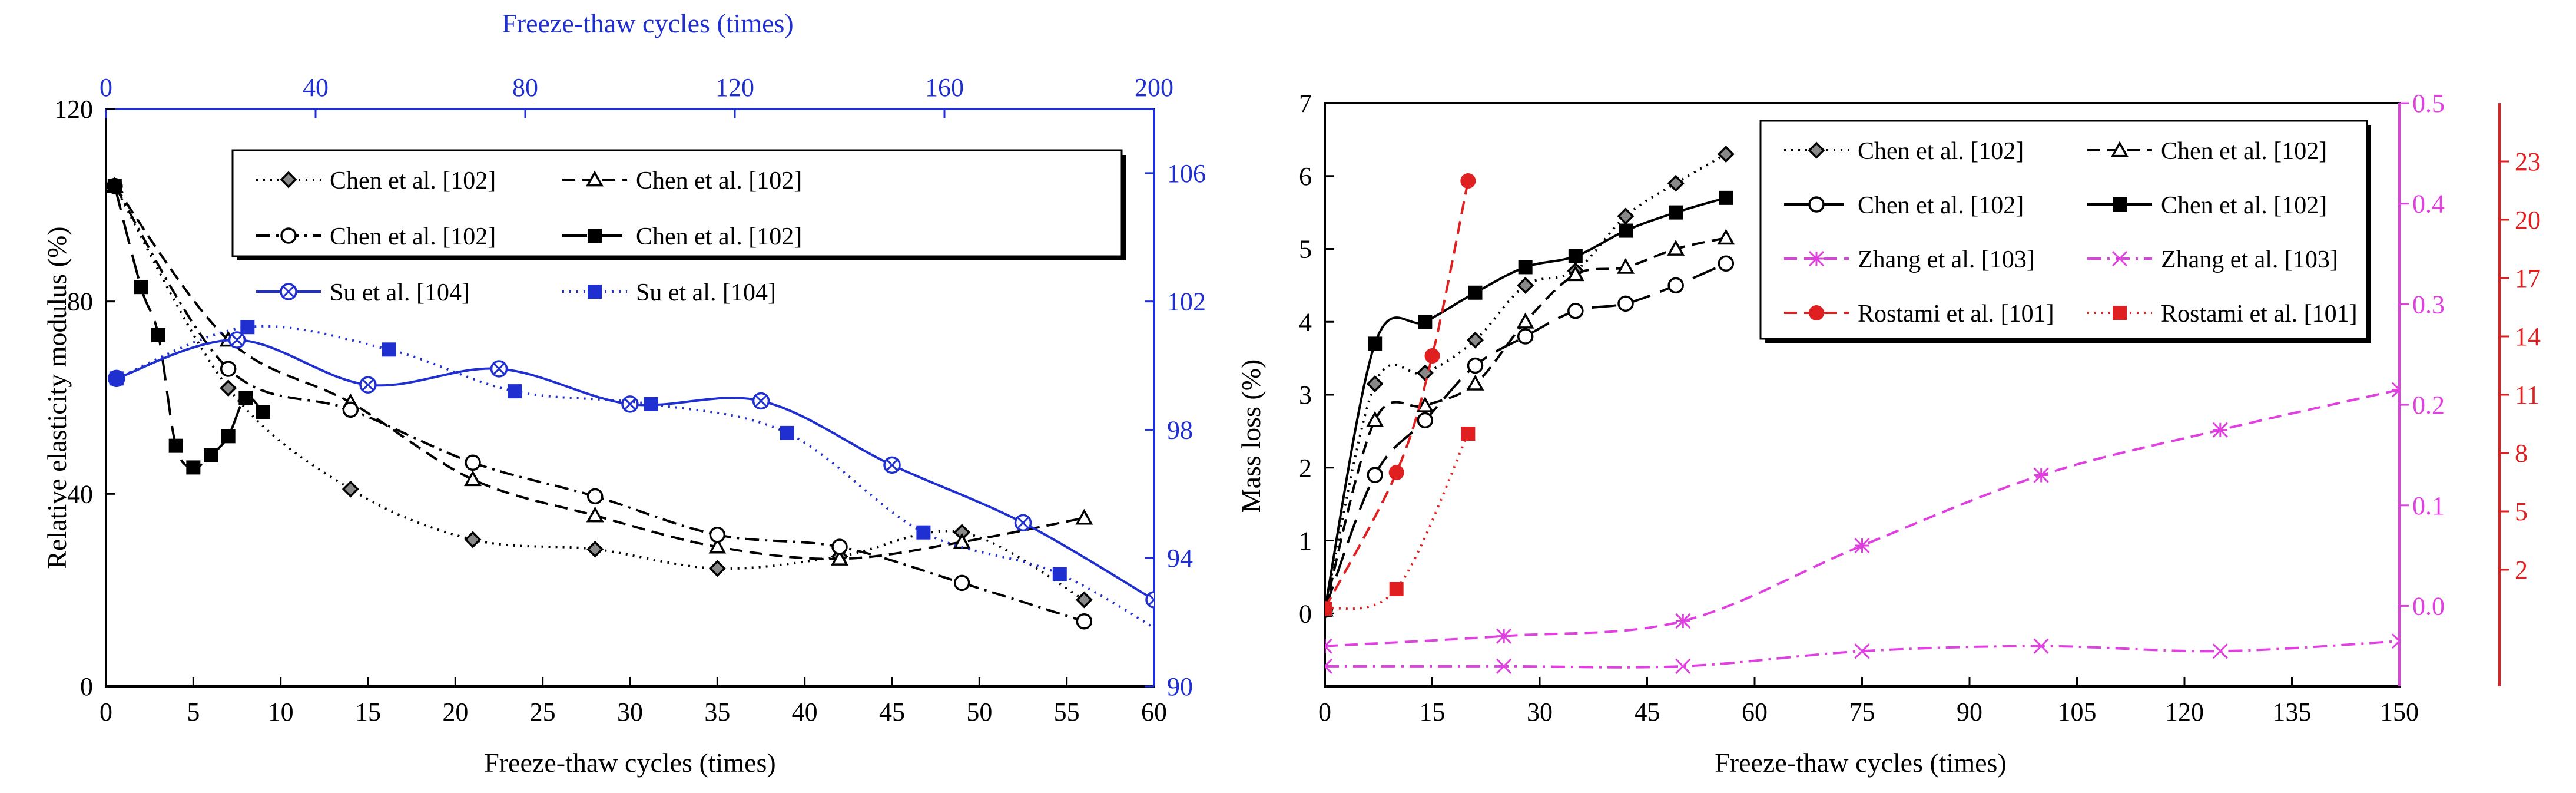 Image resolution: width=2576 pixels, height=793 pixels. I want to click on right-legend-entry-4: Zhang et al. [103], so click(1910, 259).